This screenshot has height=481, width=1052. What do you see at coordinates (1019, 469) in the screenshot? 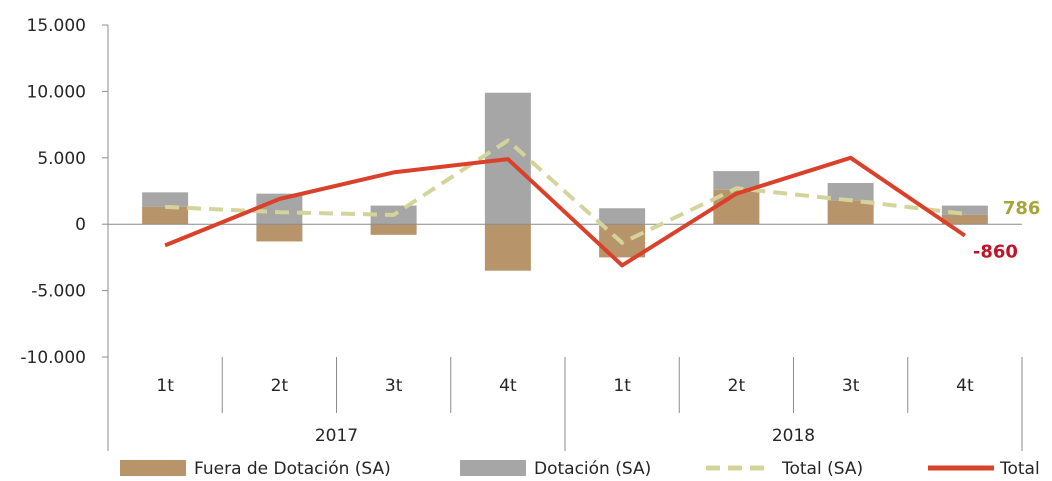
I see `legend-label: Total` at bounding box center [1019, 469].